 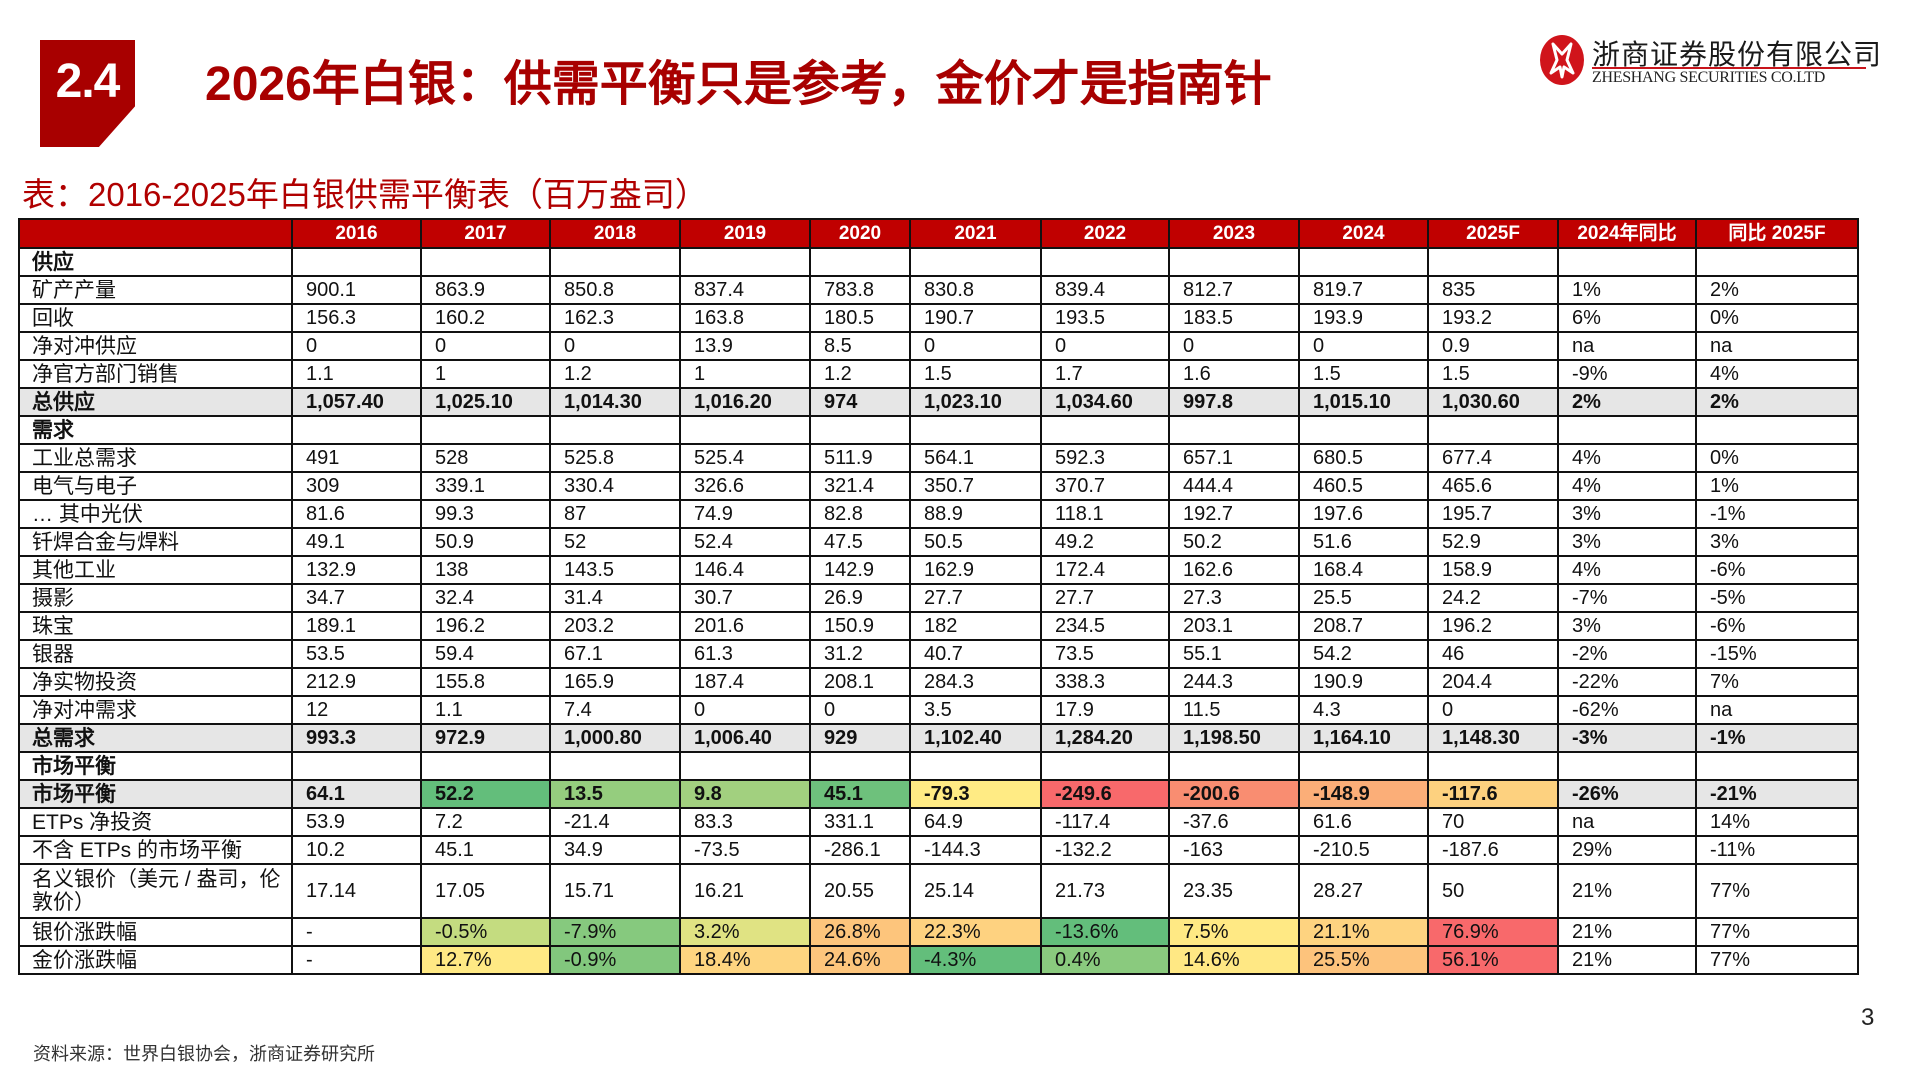 What do you see at coordinates (860, 233) in the screenshot?
I see `column-header: 2020` at bounding box center [860, 233].